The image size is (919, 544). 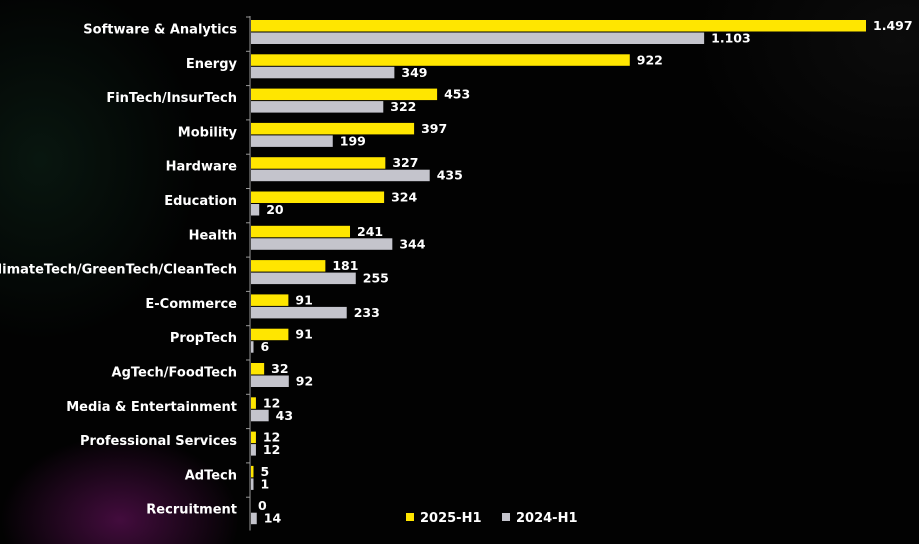 What do you see at coordinates (174, 373) in the screenshot?
I see `category-label: AgTech/FoodTech` at bounding box center [174, 373].